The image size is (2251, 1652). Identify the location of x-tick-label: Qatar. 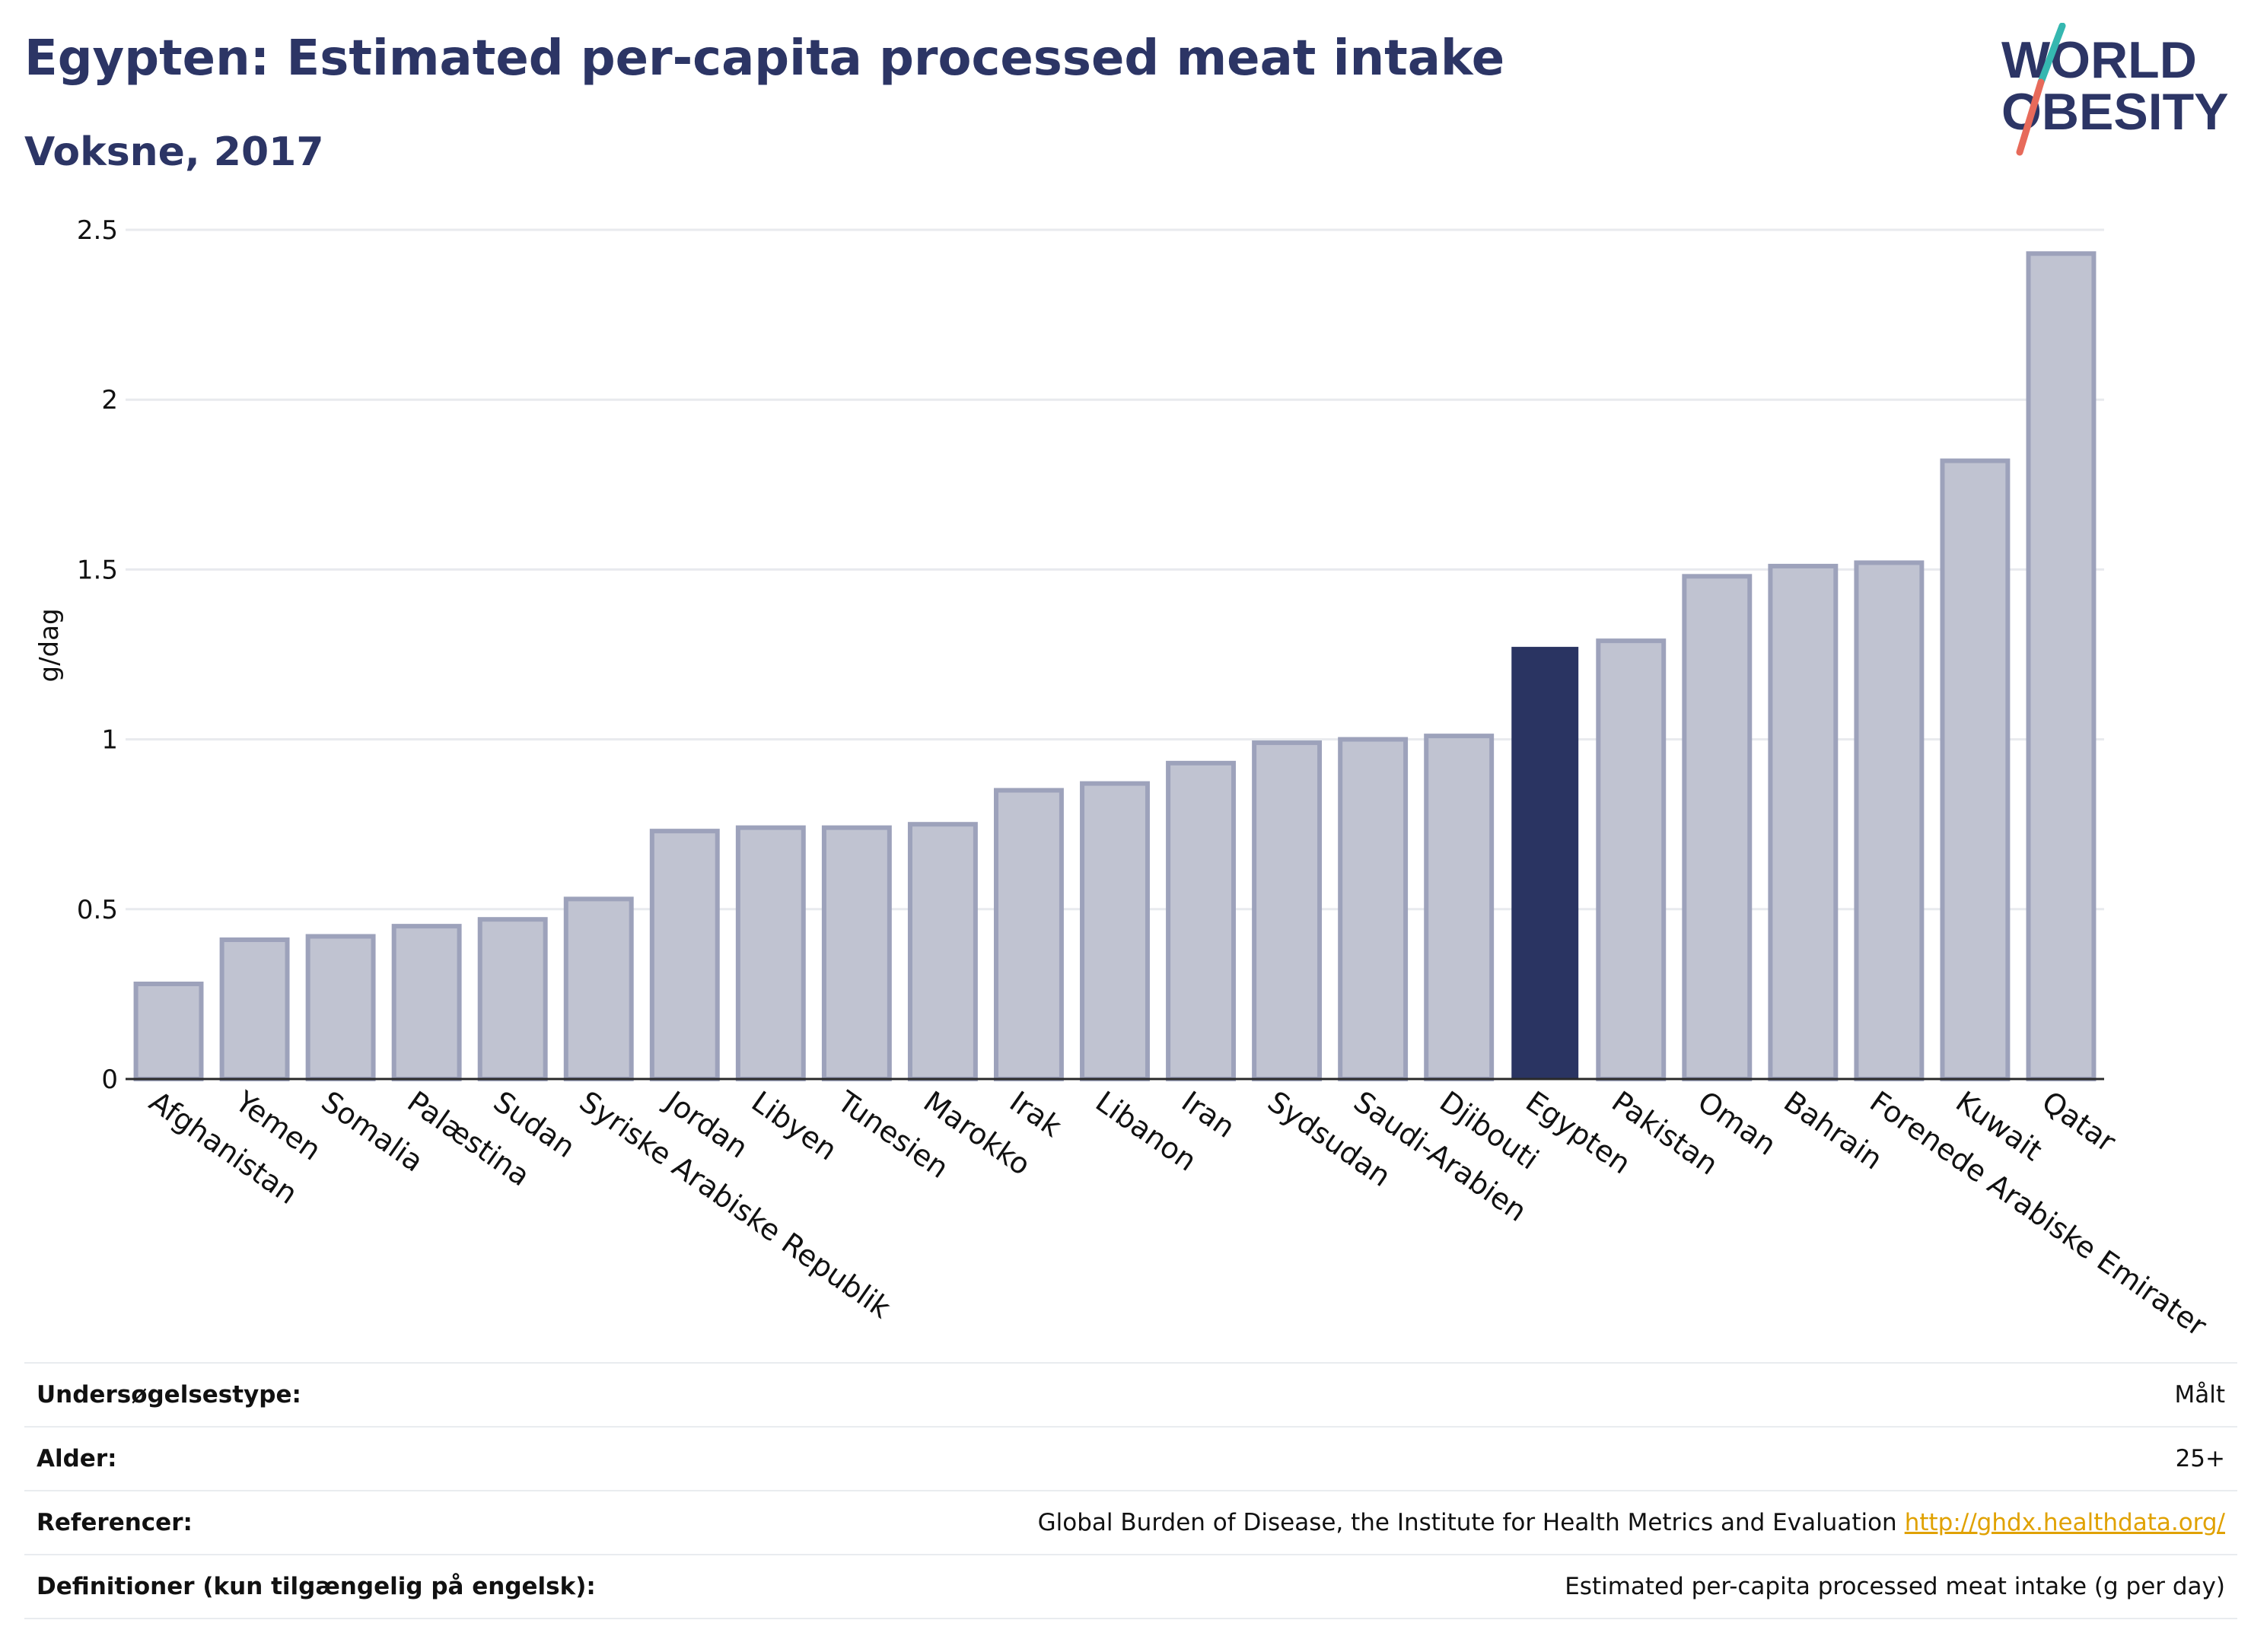
(2079, 1121).